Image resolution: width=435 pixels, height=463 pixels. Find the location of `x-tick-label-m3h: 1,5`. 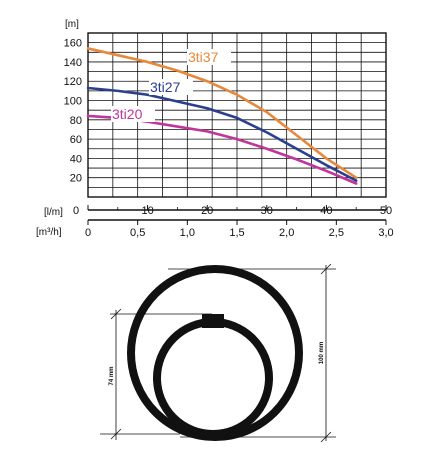

x-tick-label-m3h: 1,5 is located at coordinates (236, 233).